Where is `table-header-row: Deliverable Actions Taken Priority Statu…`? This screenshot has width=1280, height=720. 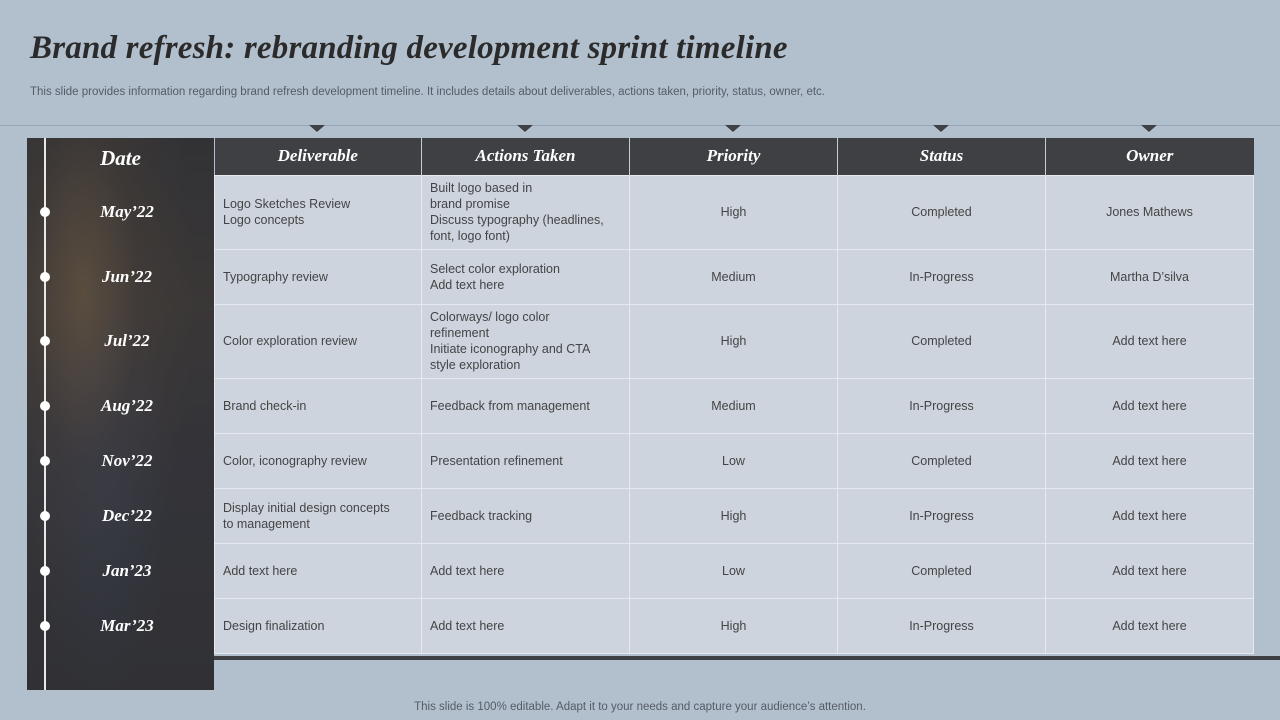 table-header-row: Deliverable Actions Taken Priority Statu… is located at coordinates (734, 156).